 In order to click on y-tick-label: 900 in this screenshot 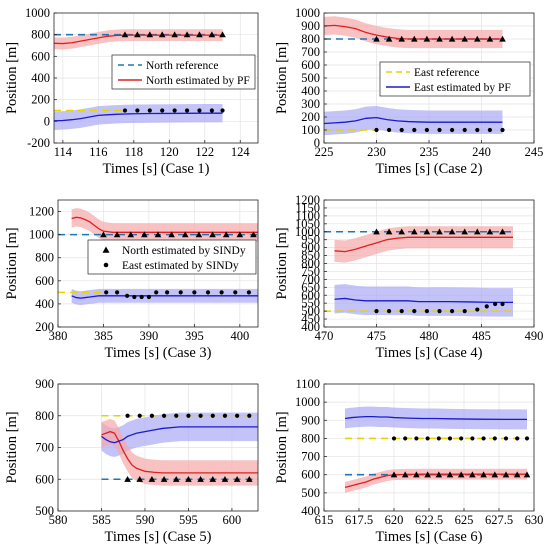, I will do `click(310, 420)`.